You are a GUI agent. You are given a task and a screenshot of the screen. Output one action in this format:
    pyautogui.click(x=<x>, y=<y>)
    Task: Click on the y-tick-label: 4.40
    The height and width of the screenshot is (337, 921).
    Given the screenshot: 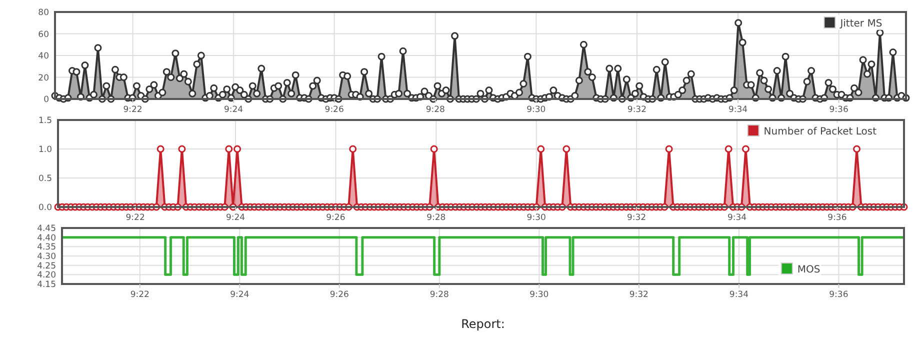 What is the action you would take?
    pyautogui.click(x=46, y=238)
    